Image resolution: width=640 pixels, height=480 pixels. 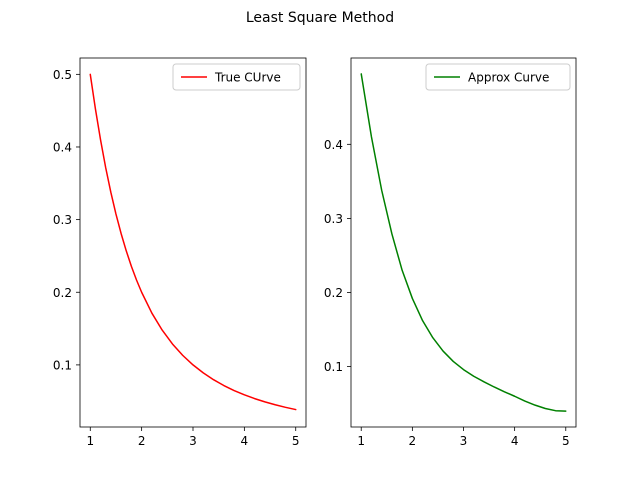 What do you see at coordinates (142, 441) in the screenshot?
I see `x-tick-label-0-2: 2` at bounding box center [142, 441].